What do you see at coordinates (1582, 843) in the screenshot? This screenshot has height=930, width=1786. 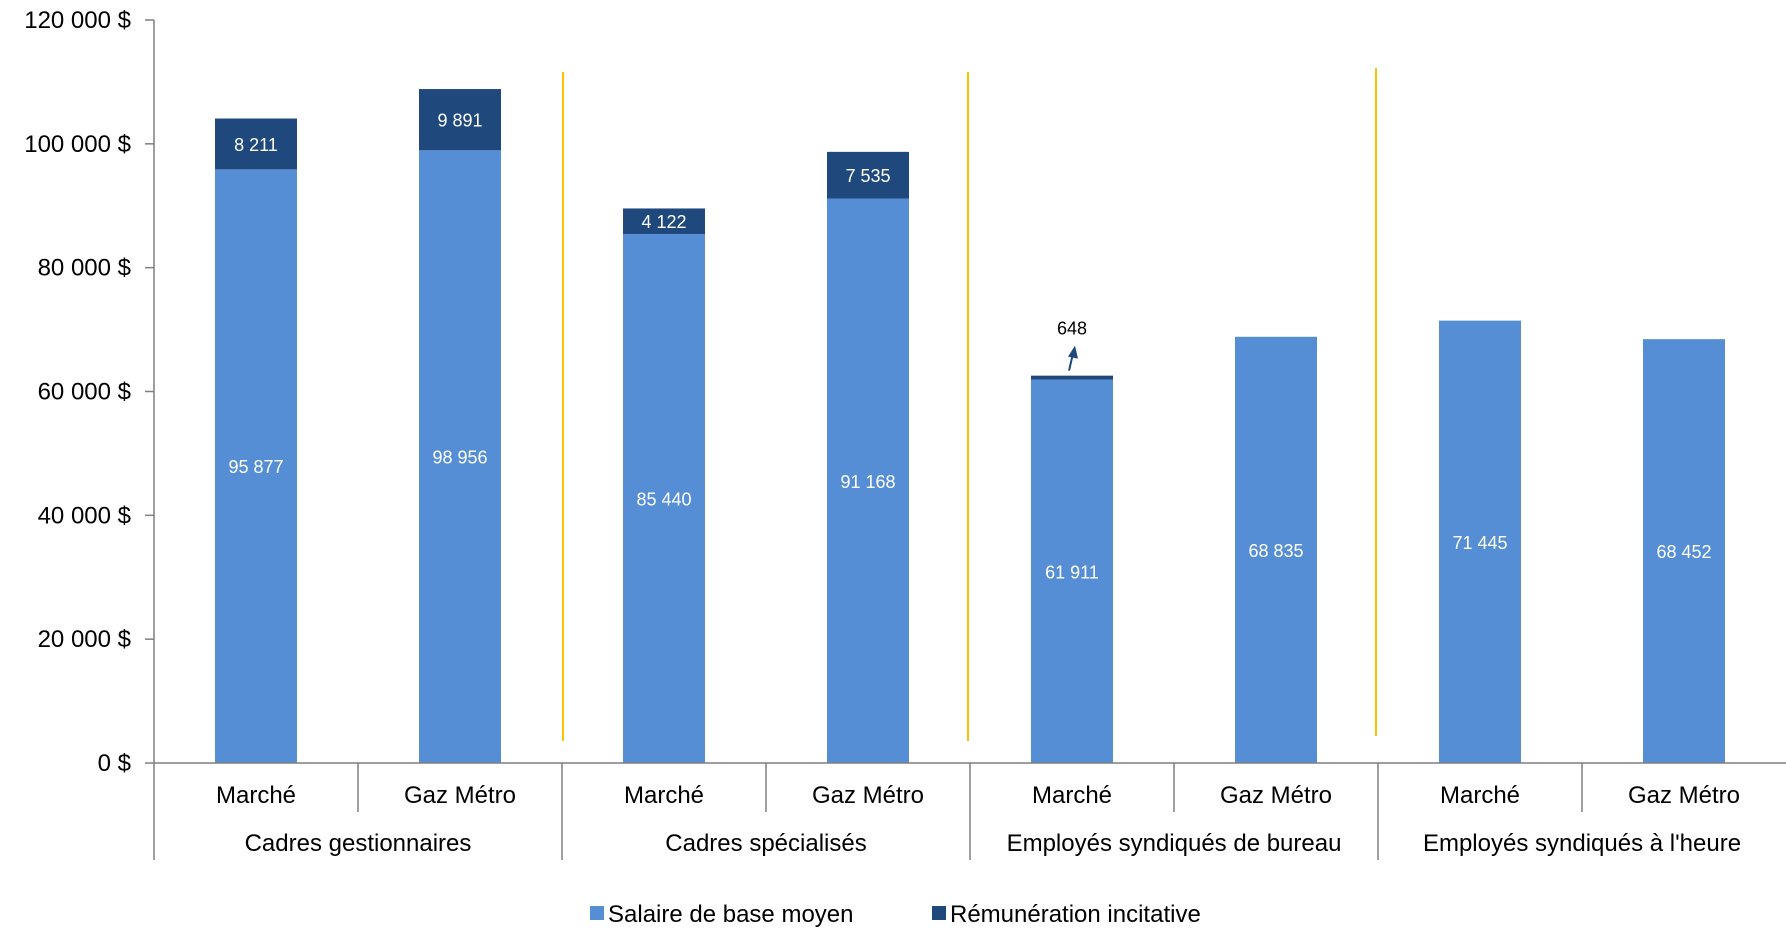 I see `x-group-label: Employés syndiqués à l'heure` at bounding box center [1582, 843].